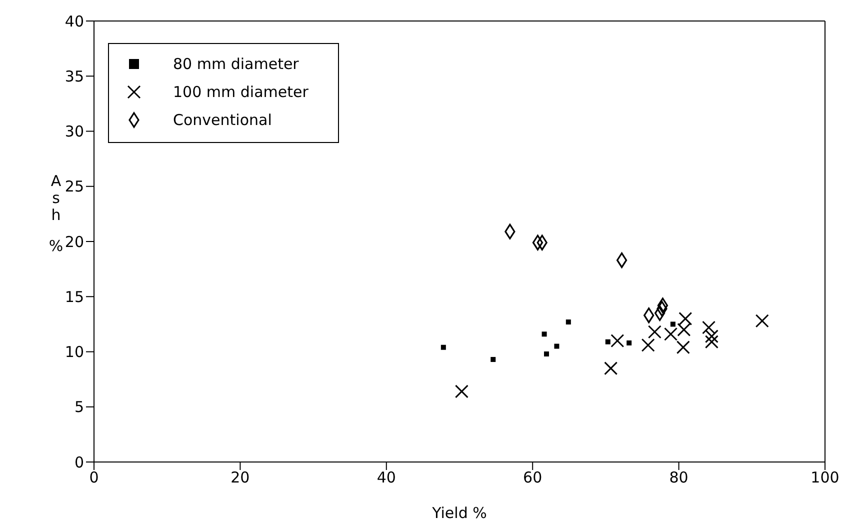 This screenshot has height=532, width=849. What do you see at coordinates (222, 120) in the screenshot?
I see `legend-label: Conventional` at bounding box center [222, 120].